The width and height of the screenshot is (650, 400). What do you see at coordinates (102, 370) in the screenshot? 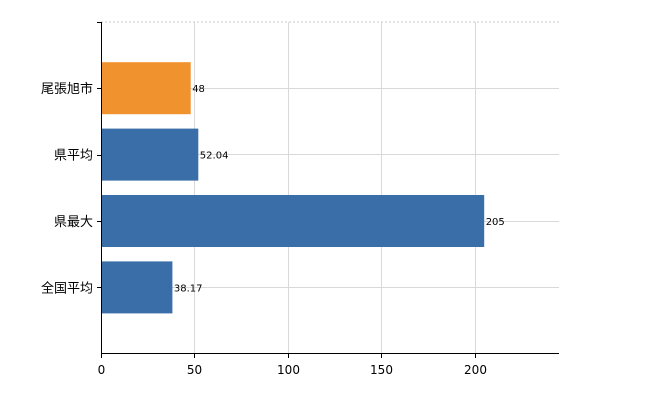
I see `x-tick-label: 0` at bounding box center [102, 370].